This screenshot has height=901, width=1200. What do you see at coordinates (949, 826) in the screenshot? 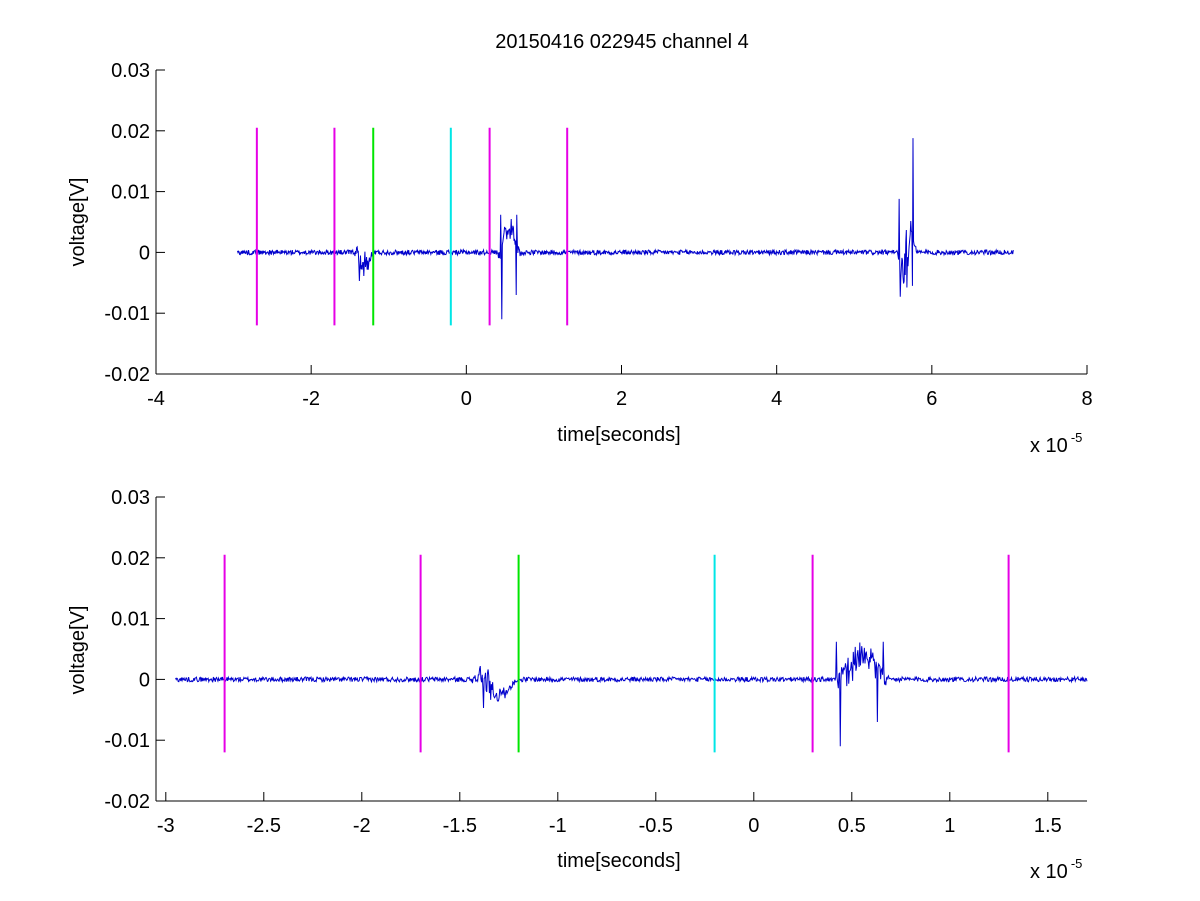
I see `bottom-x-tick-label: 1` at bounding box center [949, 826].